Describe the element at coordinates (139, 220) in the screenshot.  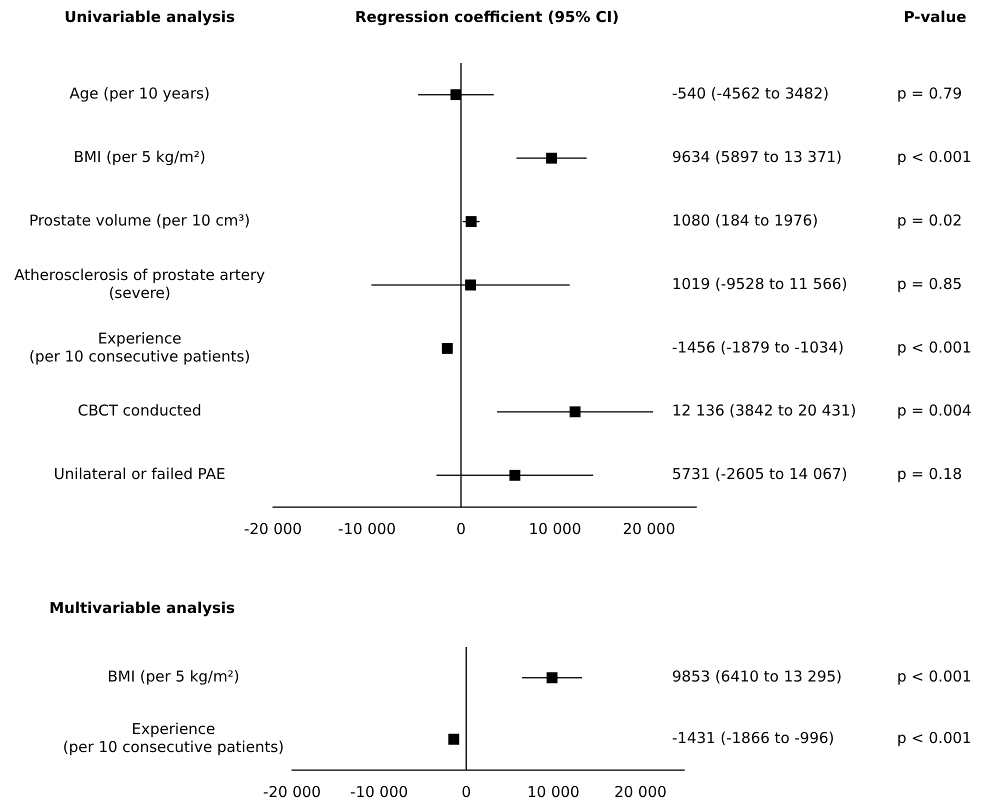
I see `y-tick-label: Prostate volume (per 10 cm³)` at that location.